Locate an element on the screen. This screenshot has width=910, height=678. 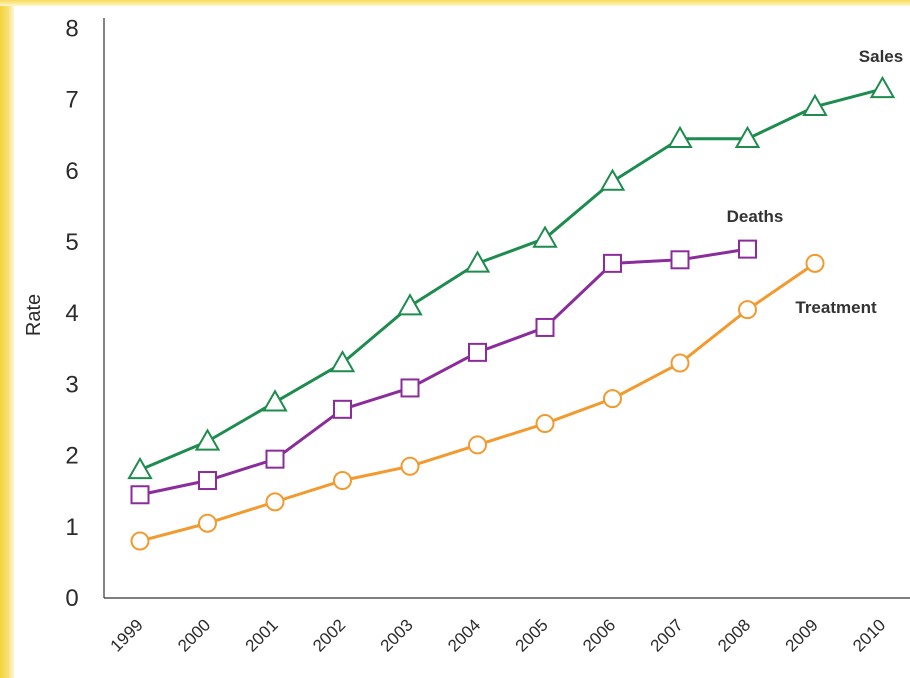
y-tick-label: 5 is located at coordinates (71, 242).